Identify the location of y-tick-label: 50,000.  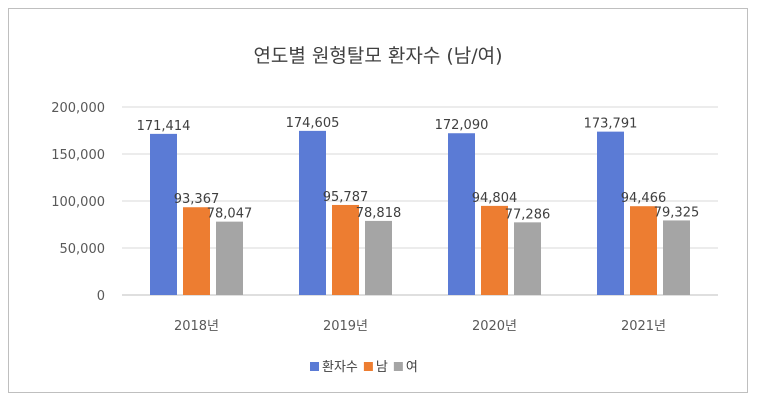
(83, 249).